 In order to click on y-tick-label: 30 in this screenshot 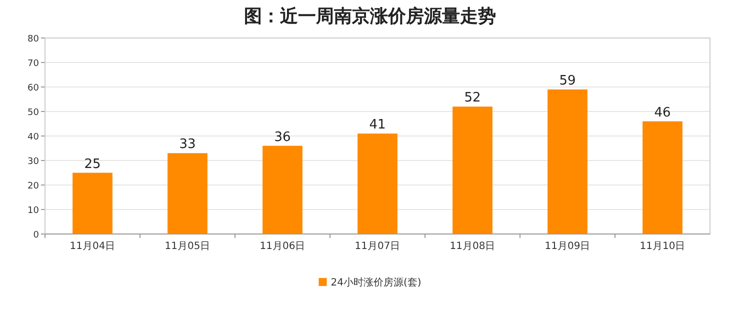, I will do `click(34, 162)`.